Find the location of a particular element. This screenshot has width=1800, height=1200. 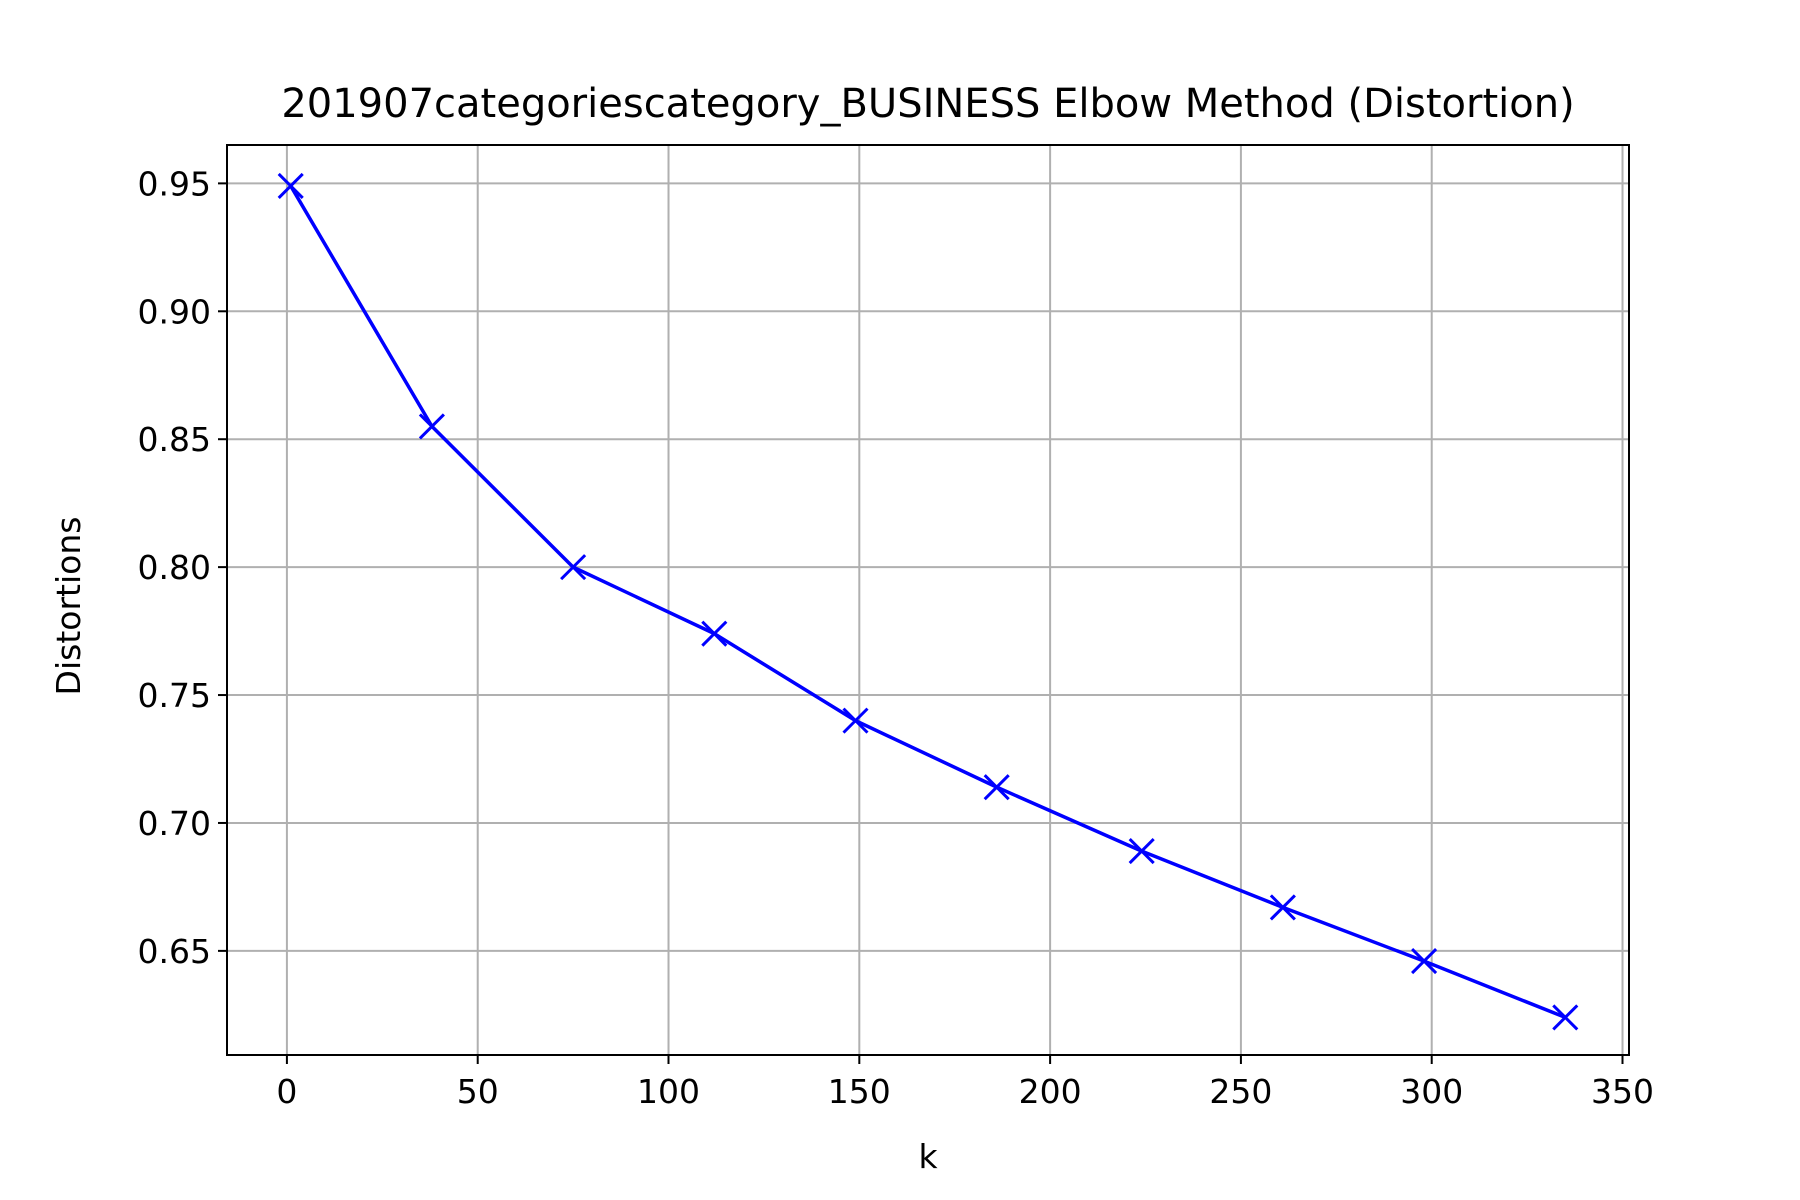

x-tick-label: 100 is located at coordinates (668, 1091).